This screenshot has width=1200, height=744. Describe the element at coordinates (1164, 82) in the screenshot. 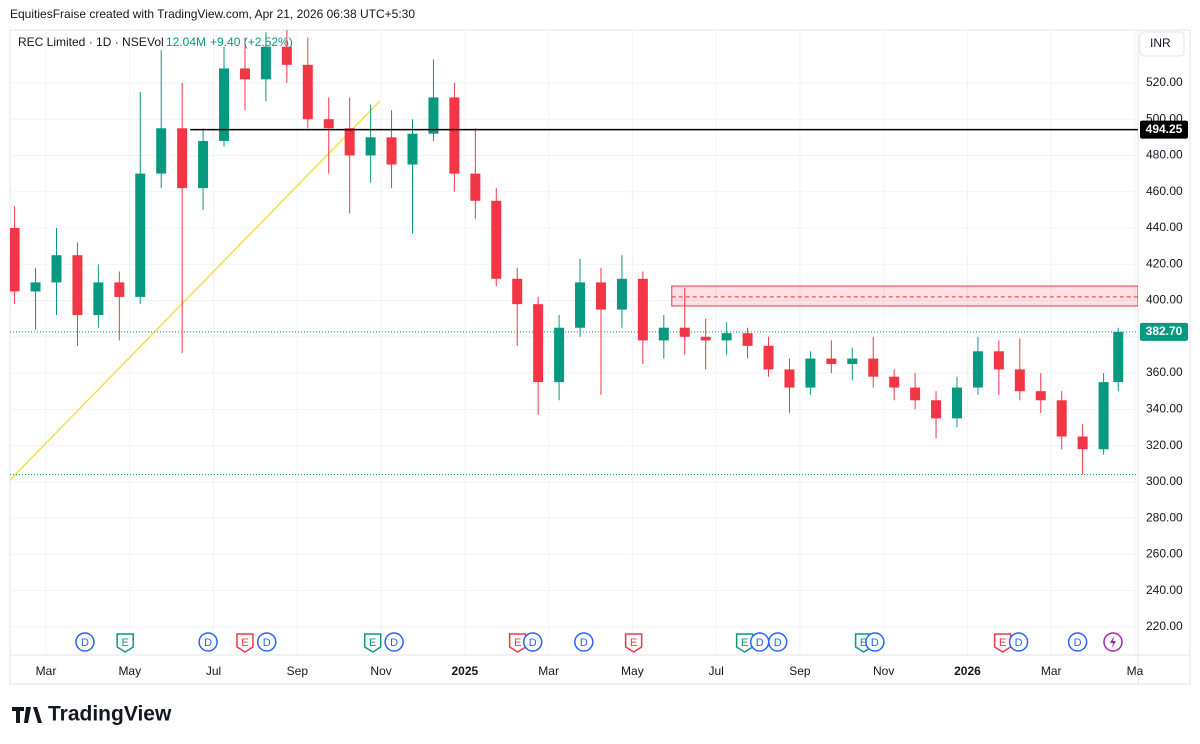

I see `y-tick-label: 520.00` at that location.